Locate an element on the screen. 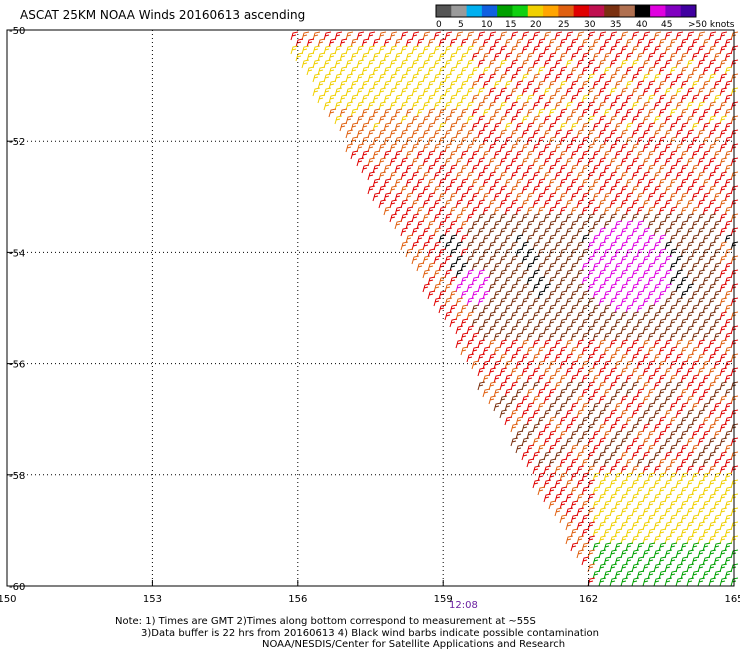 Image resolution: width=740 pixels, height=650 pixels. x-tick-label: 156 is located at coordinates (297, 599).